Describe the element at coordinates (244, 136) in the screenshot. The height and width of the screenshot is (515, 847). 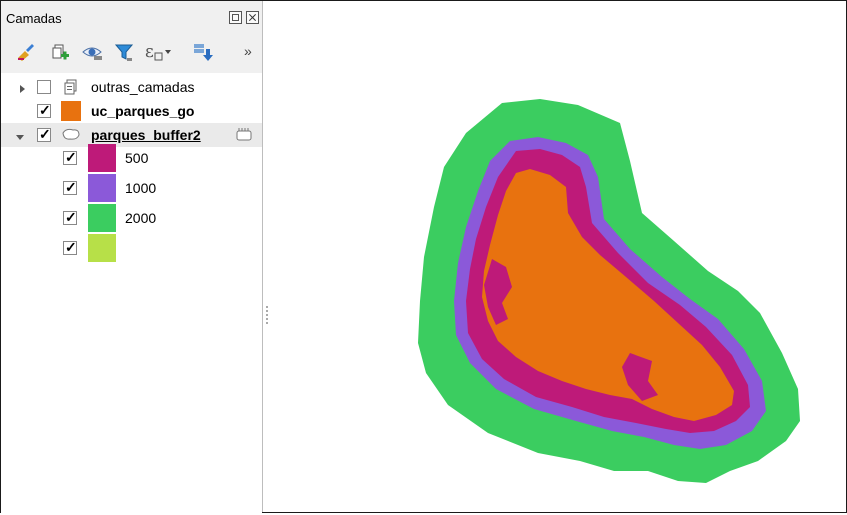
I see `embedded-layer-icon` at that location.